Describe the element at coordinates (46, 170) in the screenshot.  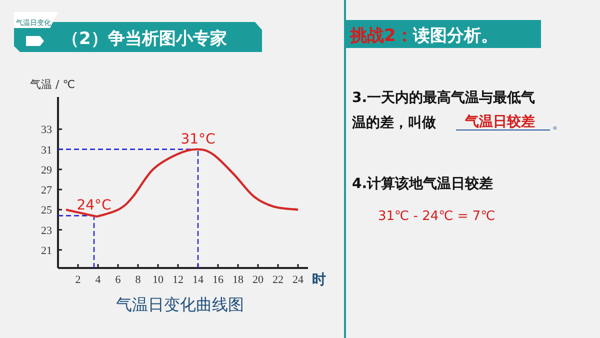
I see `y-tick-label: 29` at that location.